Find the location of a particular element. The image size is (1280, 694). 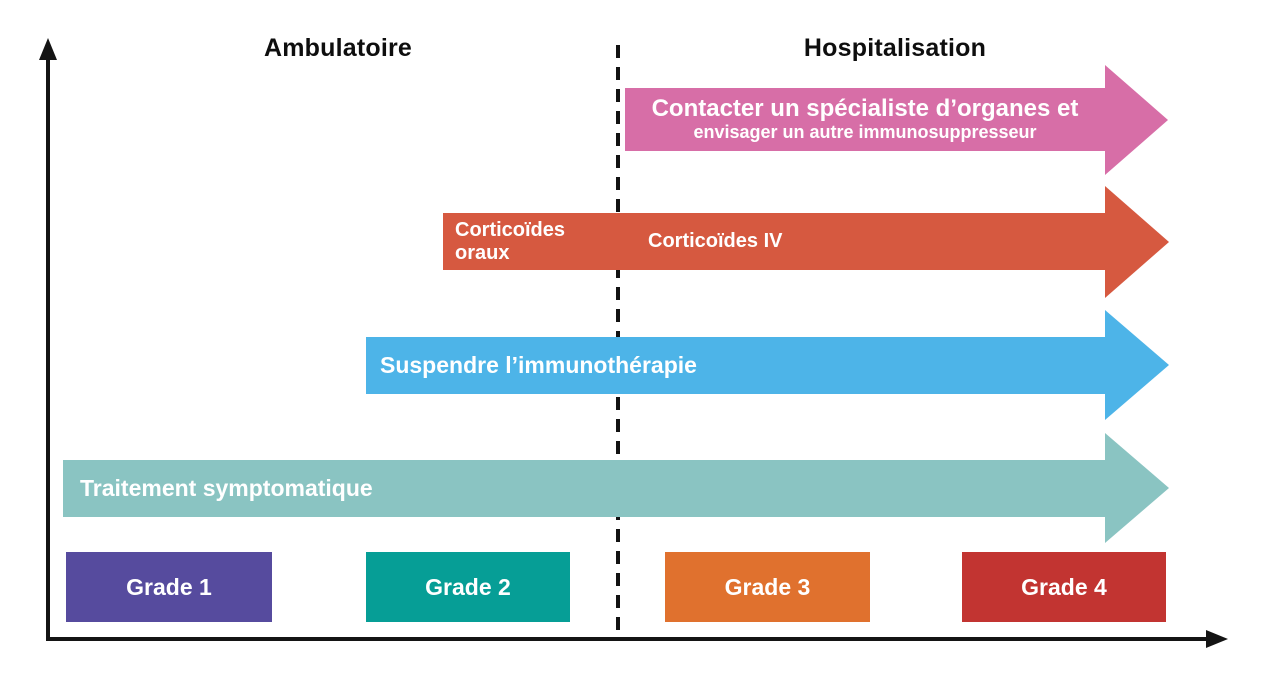

y-axis-line is located at coordinates (48, 348).